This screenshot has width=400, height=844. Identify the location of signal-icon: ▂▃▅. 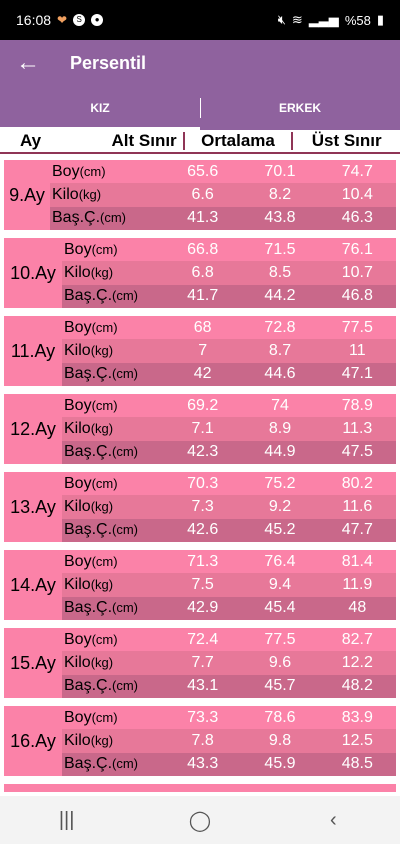
(323, 19).